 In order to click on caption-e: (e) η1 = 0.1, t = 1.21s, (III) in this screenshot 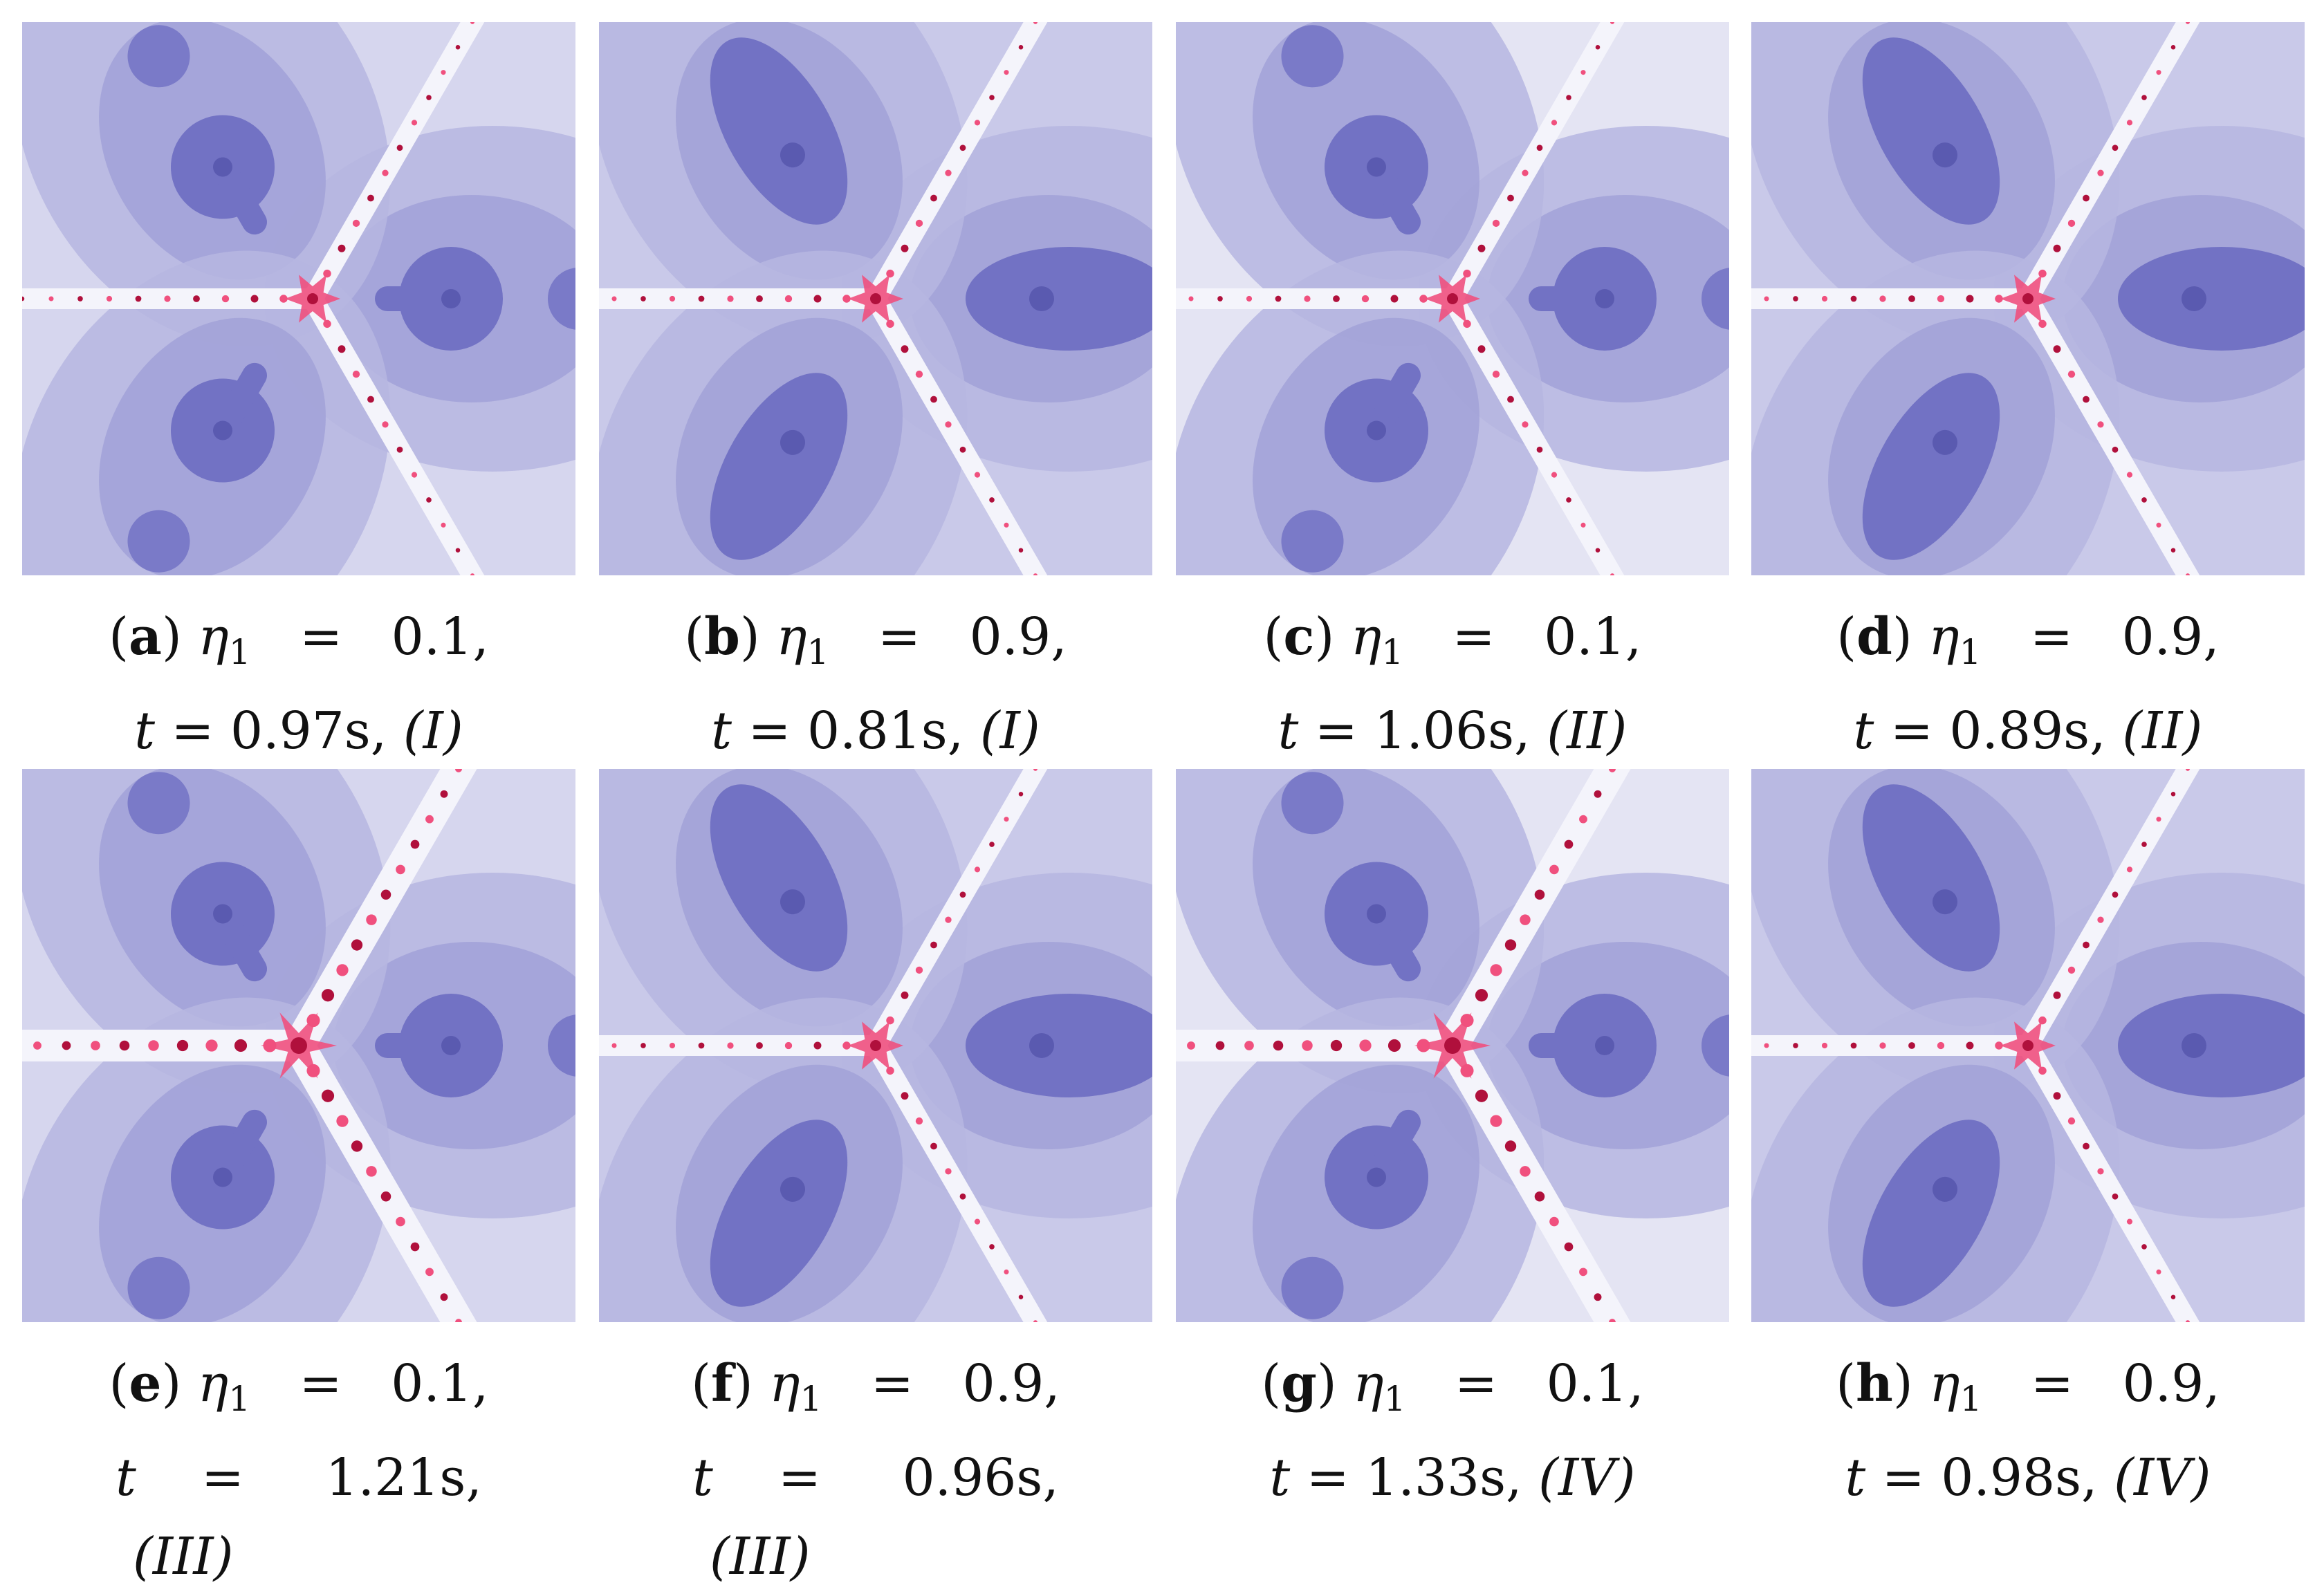, I will do `click(299, 1470)`.